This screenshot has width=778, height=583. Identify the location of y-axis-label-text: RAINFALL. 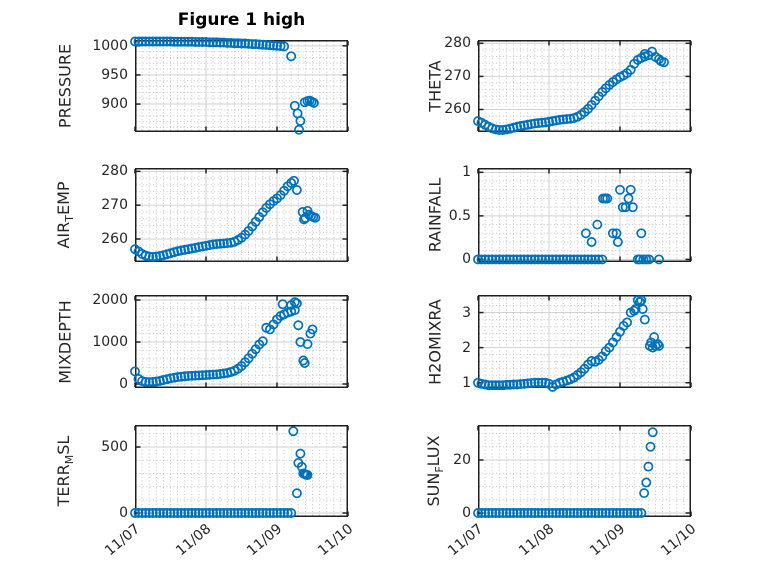
(435, 215).